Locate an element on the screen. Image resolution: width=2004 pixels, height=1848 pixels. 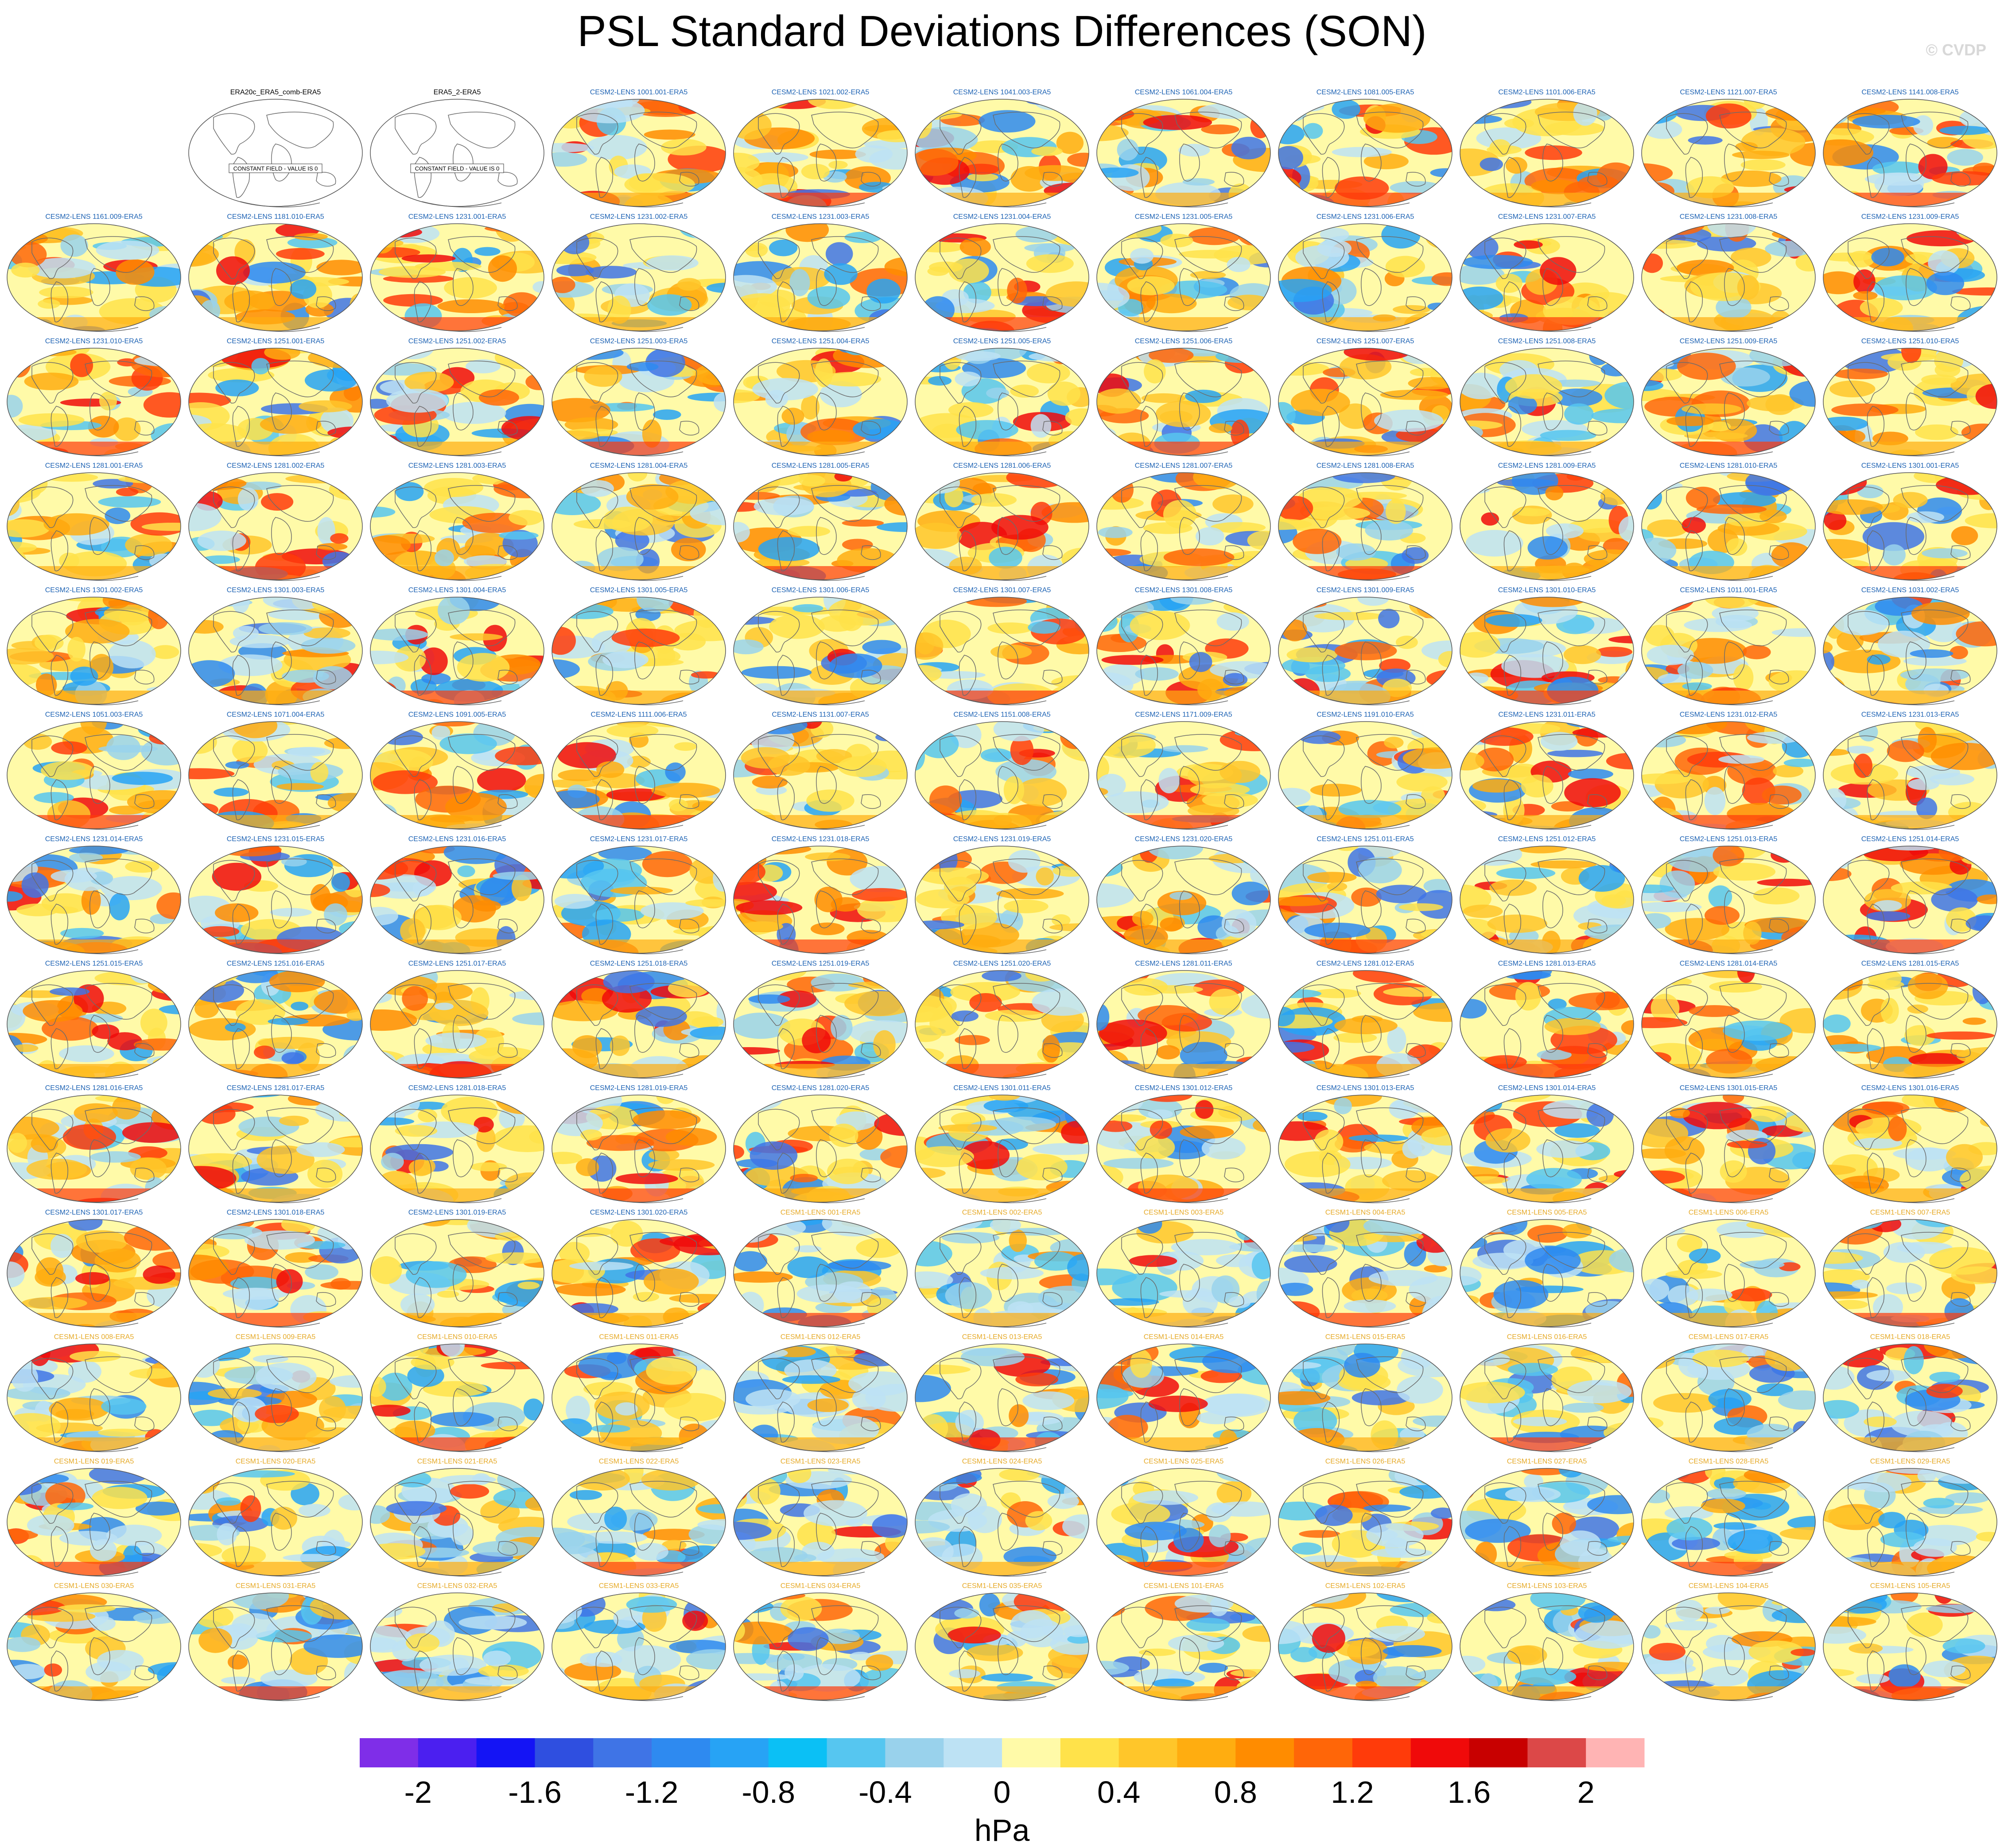
map-panel: CESM1-LENS 024-ERA5 is located at coordinates (1002, 1518).